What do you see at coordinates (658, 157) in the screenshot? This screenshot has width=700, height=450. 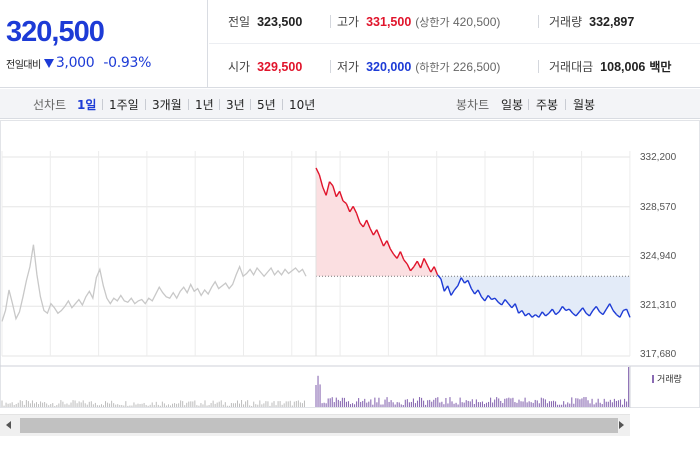 I see `y-tick-label: 332,200` at bounding box center [658, 157].